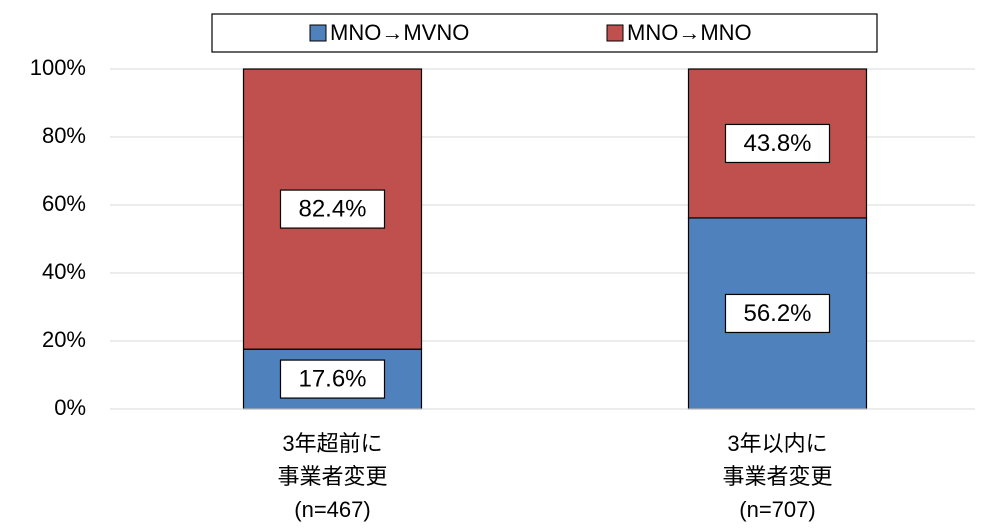 Image resolution: width=987 pixels, height=532 pixels. I want to click on y-tick-label: 0%, so click(70, 407).